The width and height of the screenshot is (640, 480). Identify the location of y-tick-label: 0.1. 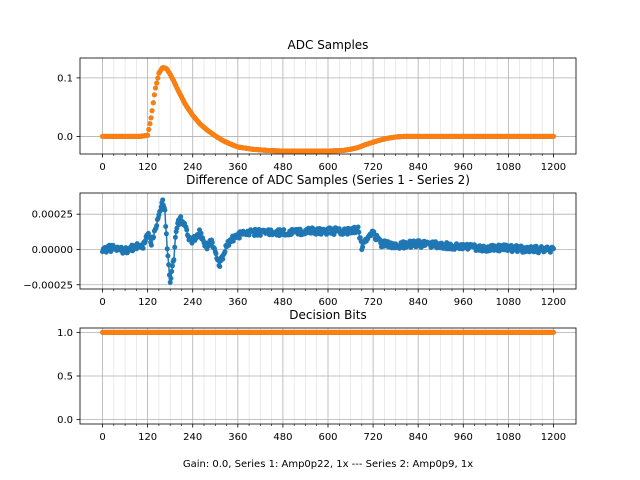
(65, 78).